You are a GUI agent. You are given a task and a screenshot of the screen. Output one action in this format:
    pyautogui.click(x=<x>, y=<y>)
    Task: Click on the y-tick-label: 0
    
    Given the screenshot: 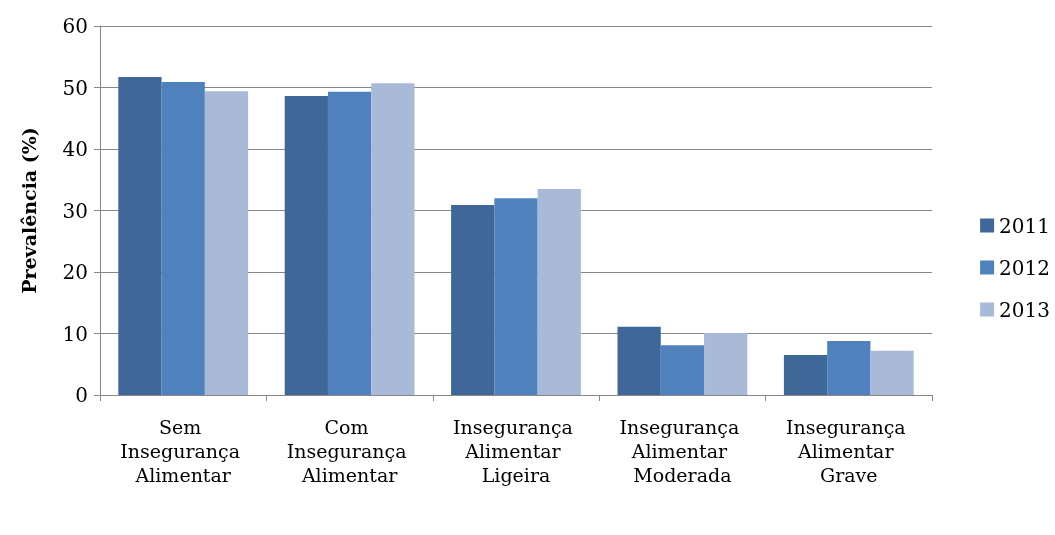 What is the action you would take?
    pyautogui.click(x=81, y=395)
    